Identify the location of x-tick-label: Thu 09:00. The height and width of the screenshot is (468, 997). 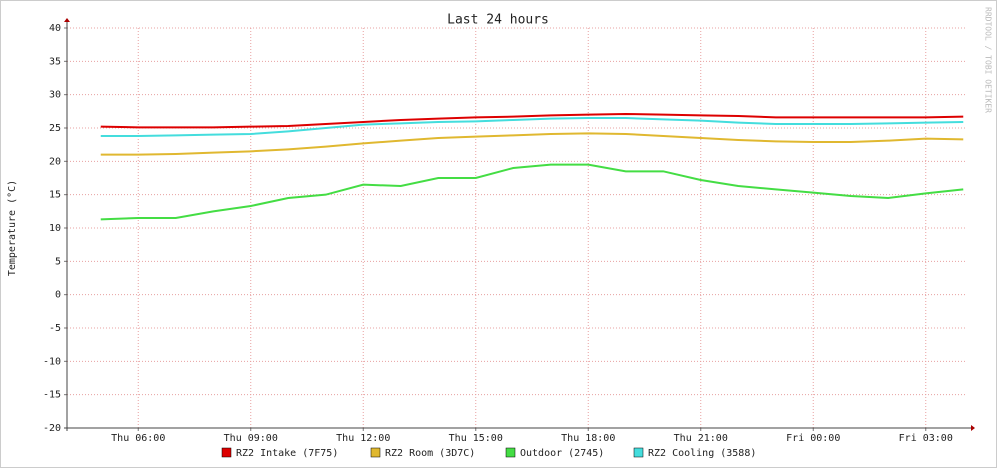
(251, 438).